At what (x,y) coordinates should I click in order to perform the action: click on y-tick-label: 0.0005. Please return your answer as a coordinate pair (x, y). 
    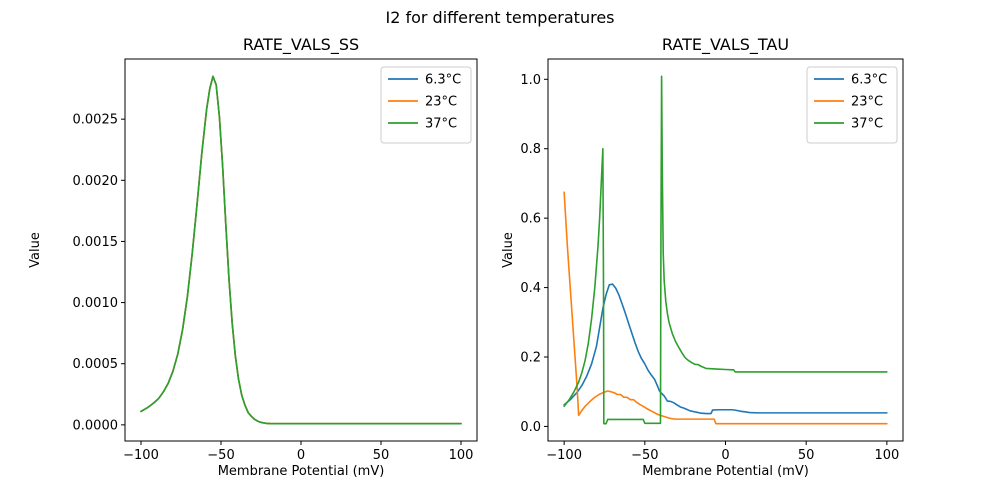
    Looking at the image, I should click on (96, 364).